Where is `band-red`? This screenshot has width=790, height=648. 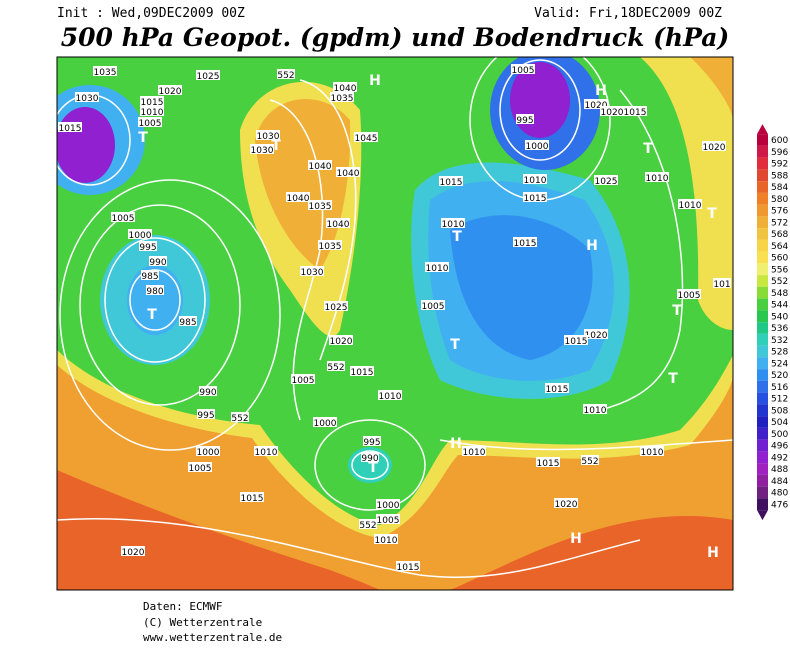 band-red is located at coordinates (218, 530).